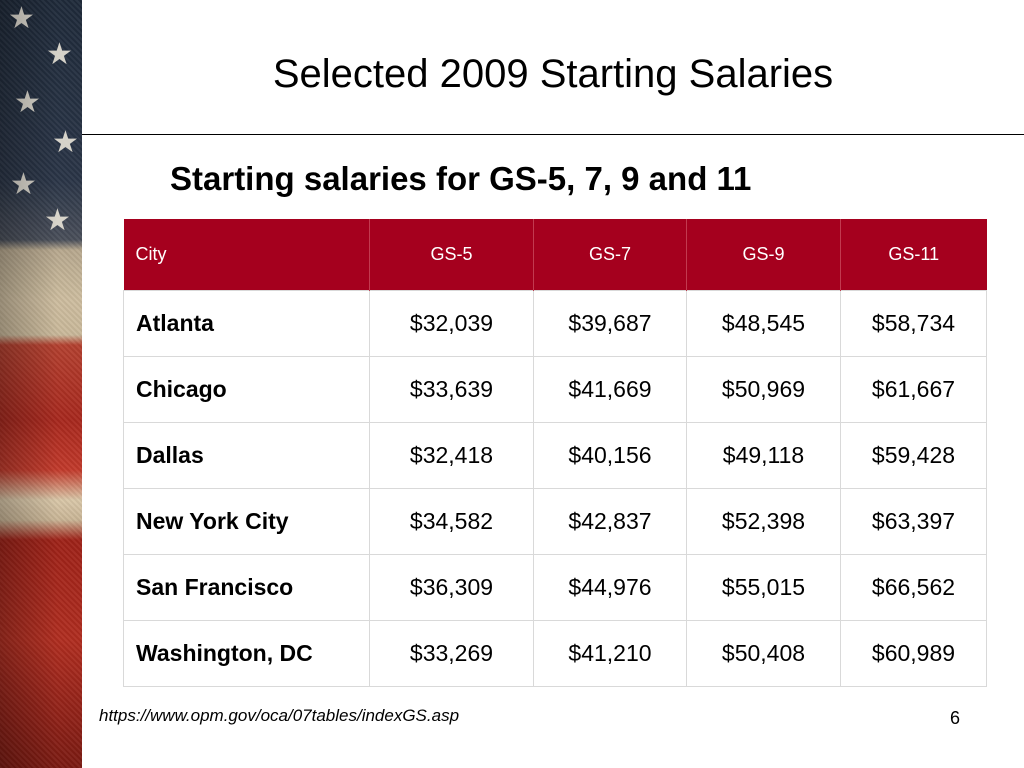 The image size is (1024, 768). What do you see at coordinates (610, 455) in the screenshot?
I see `salary-cell: $40,156` at bounding box center [610, 455].